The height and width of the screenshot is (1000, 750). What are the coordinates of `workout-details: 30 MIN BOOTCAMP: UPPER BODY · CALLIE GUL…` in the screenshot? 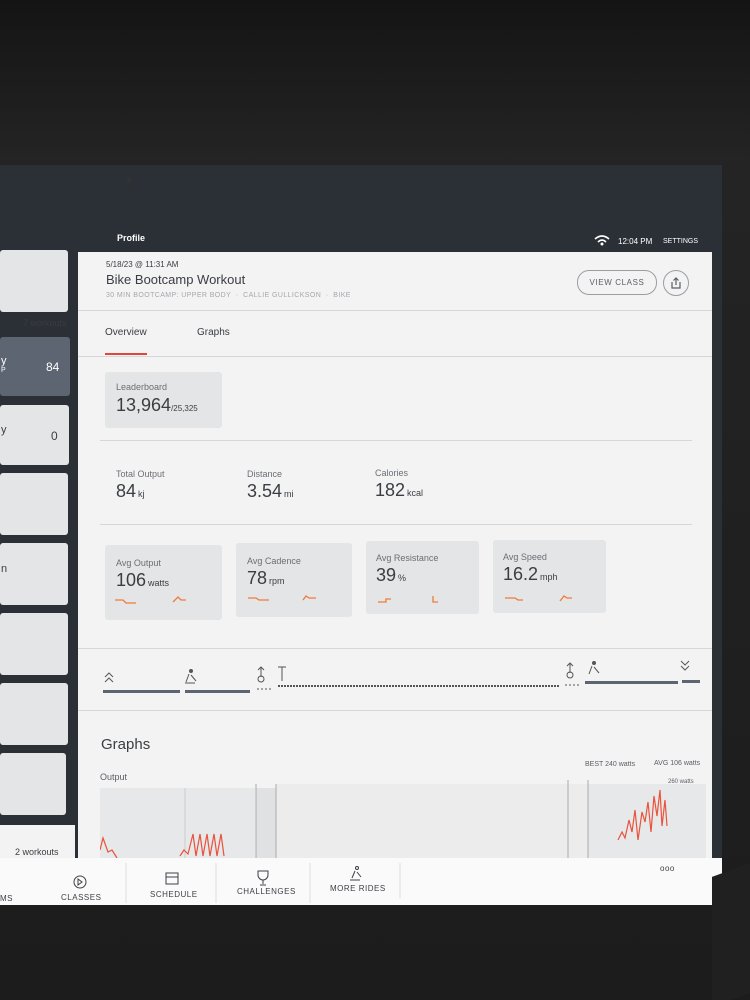 It's located at (228, 295).